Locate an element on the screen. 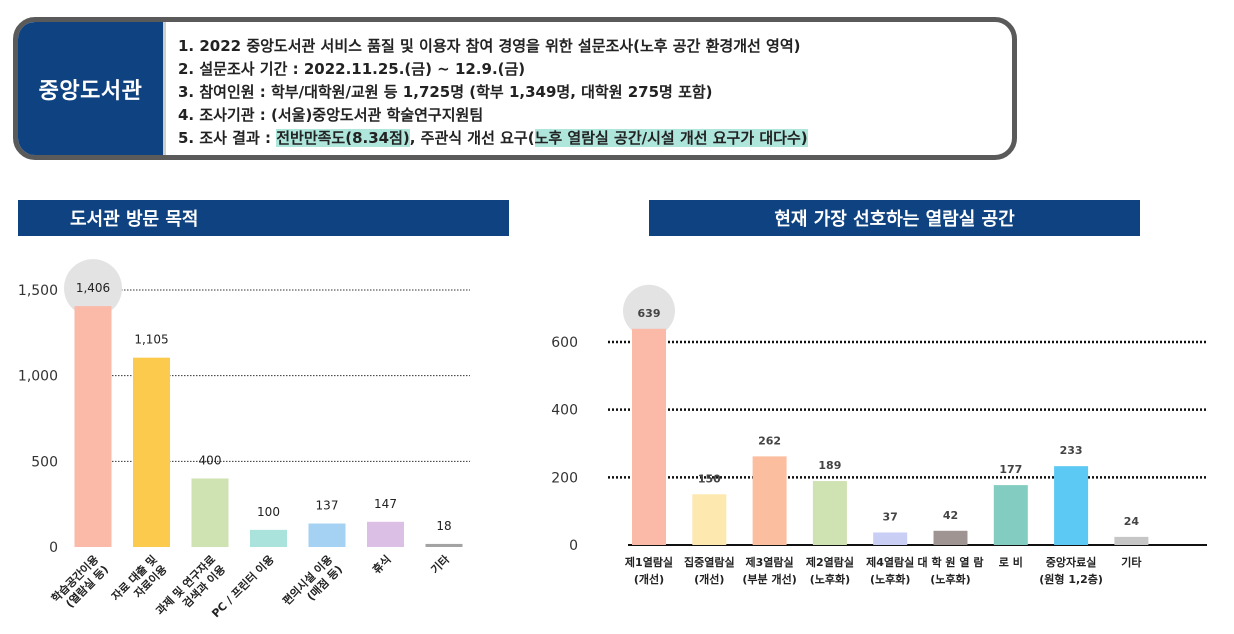 This screenshot has width=1234, height=634. visit-ytick-label: 1,000 is located at coordinates (38, 377).